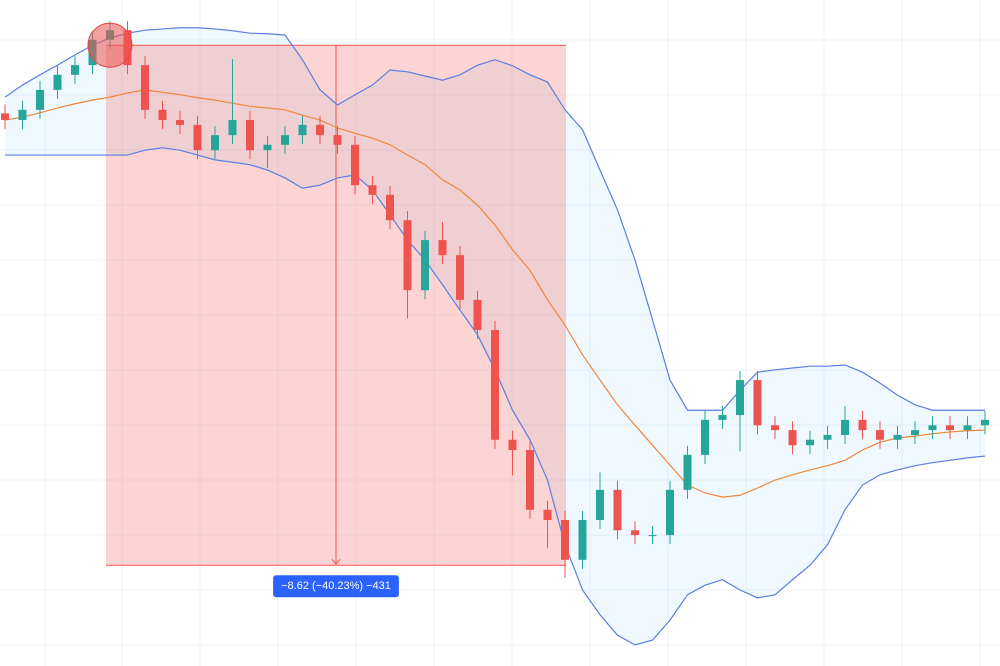  I want to click on measure-tag-bg, so click(336, 586).